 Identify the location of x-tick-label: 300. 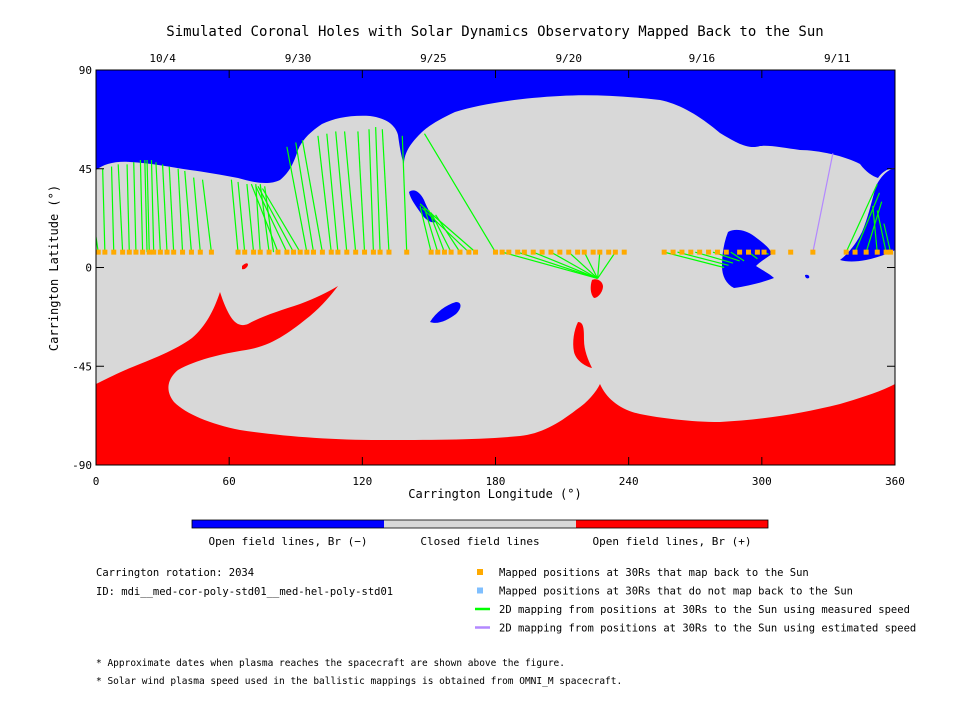
(762, 481).